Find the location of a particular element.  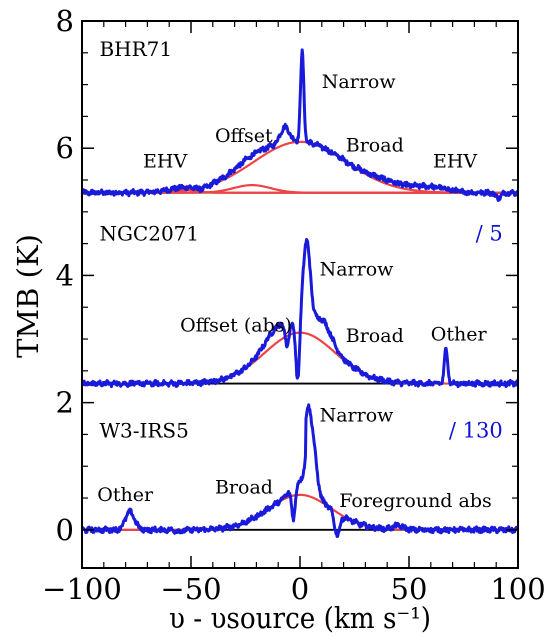

scale-factor-label: / 5 is located at coordinates (489, 233).